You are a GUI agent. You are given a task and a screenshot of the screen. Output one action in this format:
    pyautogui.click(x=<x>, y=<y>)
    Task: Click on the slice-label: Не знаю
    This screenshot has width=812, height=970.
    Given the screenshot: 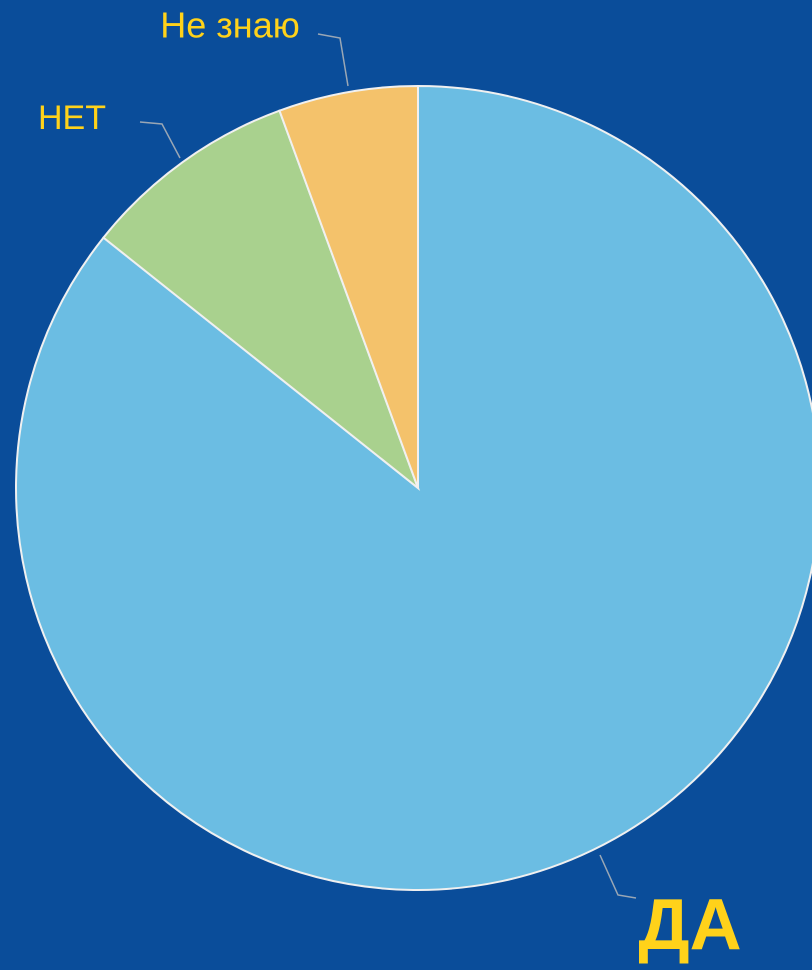 What is the action you would take?
    pyautogui.click(x=229, y=25)
    